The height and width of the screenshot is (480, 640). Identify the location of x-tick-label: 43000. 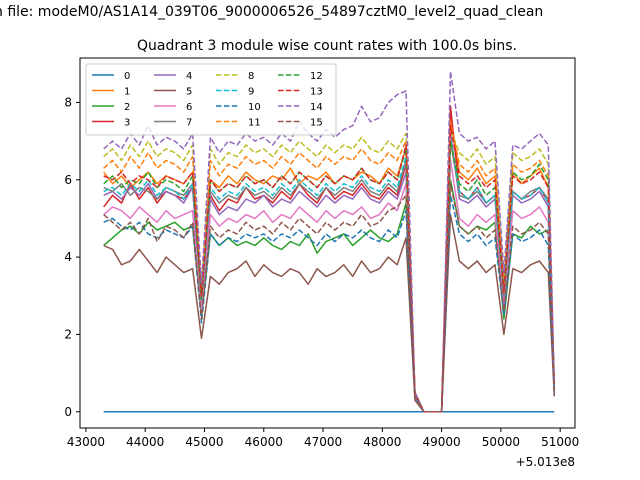
(86, 442).